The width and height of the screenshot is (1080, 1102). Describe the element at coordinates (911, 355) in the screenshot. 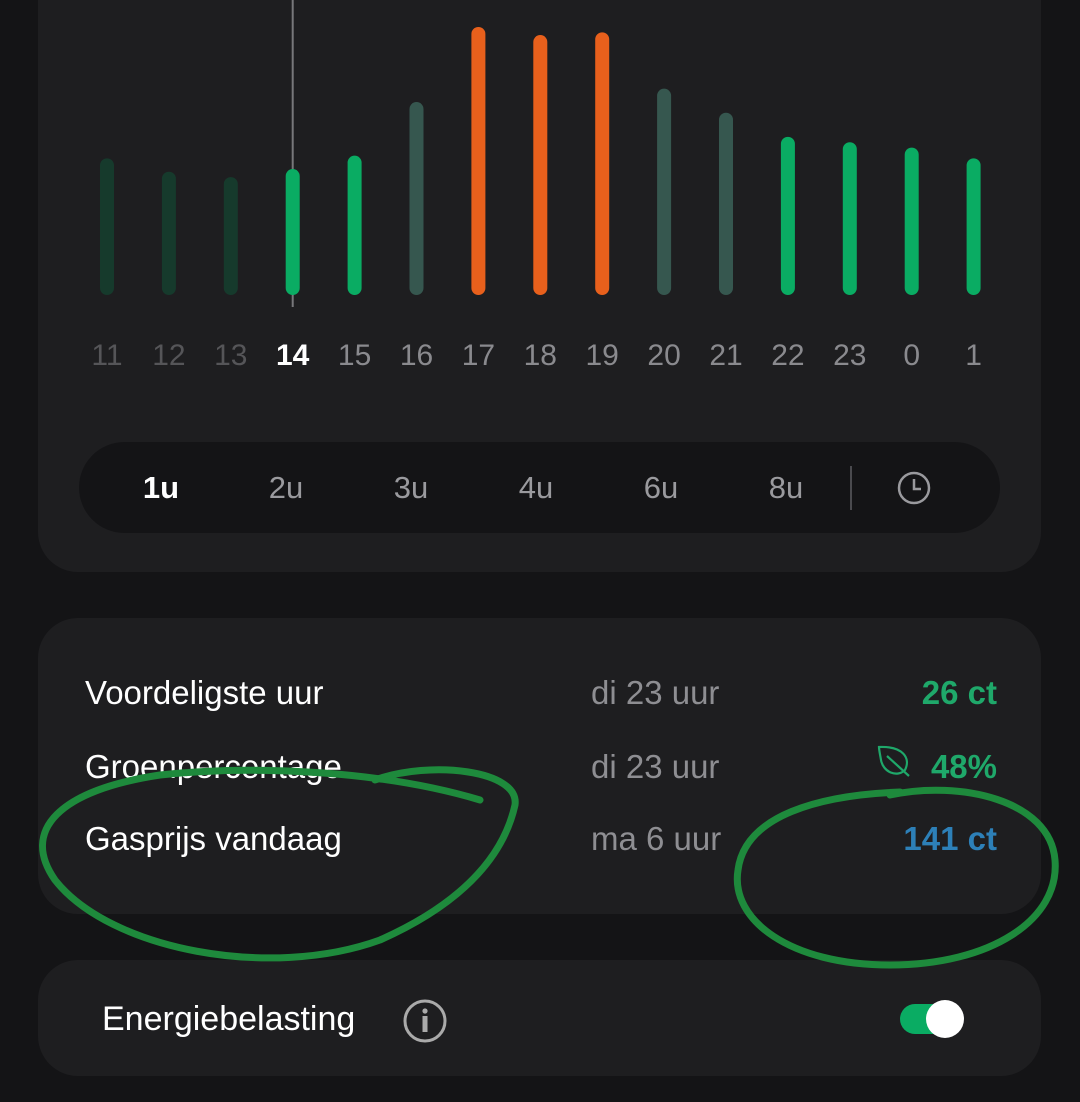

I see `tick-label: 0` at that location.